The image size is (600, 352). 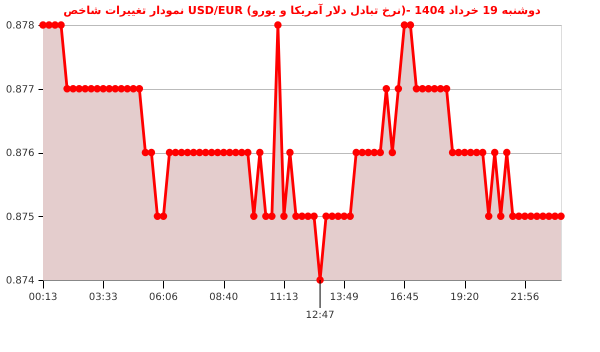 I want to click on x-tick-label: 06:06, so click(x=163, y=297).